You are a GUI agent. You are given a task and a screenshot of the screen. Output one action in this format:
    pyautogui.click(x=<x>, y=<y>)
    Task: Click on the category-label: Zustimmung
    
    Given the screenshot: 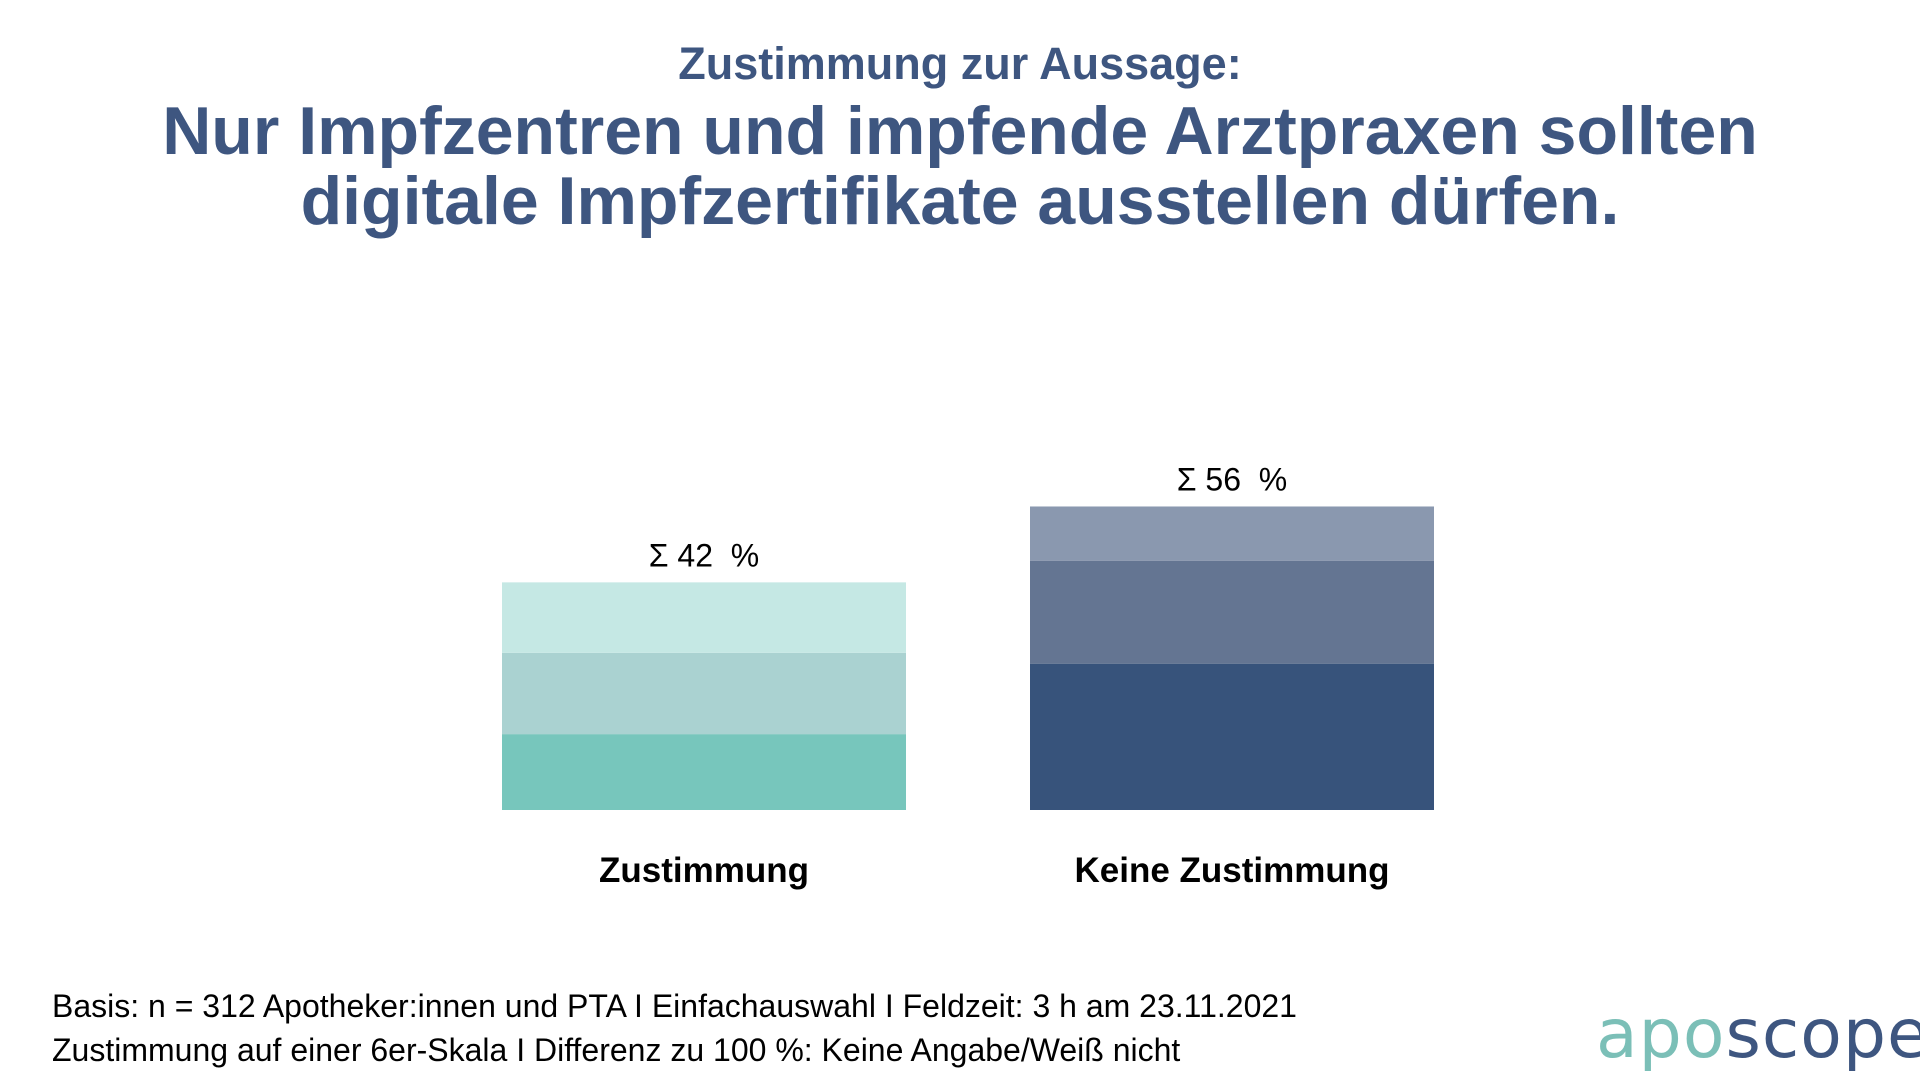 What is the action you would take?
    pyautogui.click(x=704, y=870)
    